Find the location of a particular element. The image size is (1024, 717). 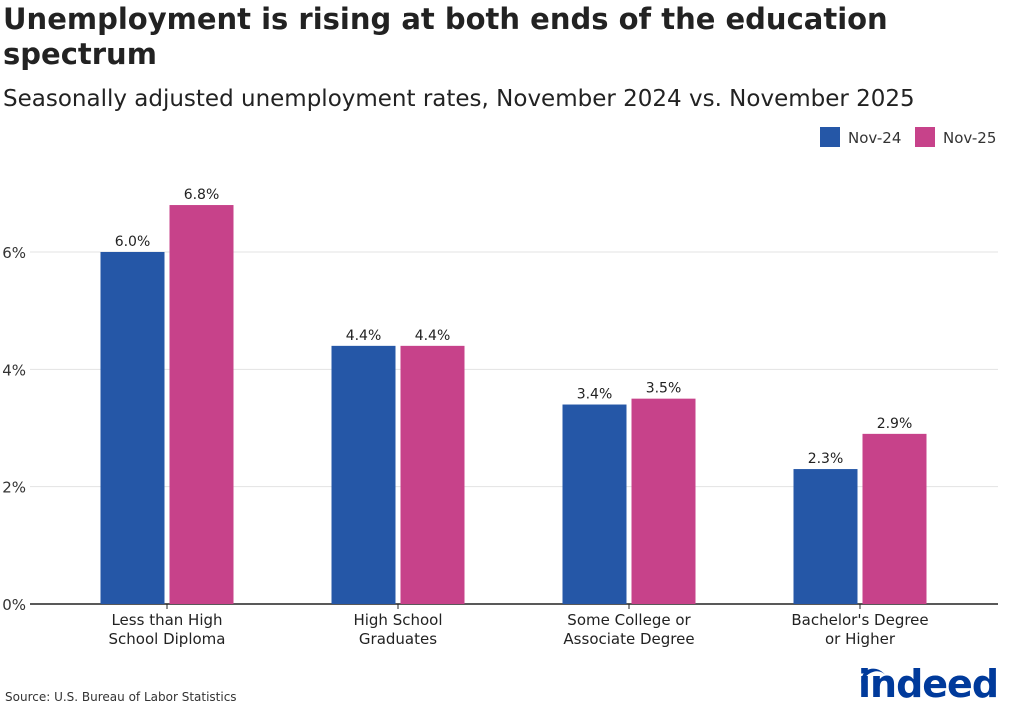

data-label: 6.0% is located at coordinates (133, 242).